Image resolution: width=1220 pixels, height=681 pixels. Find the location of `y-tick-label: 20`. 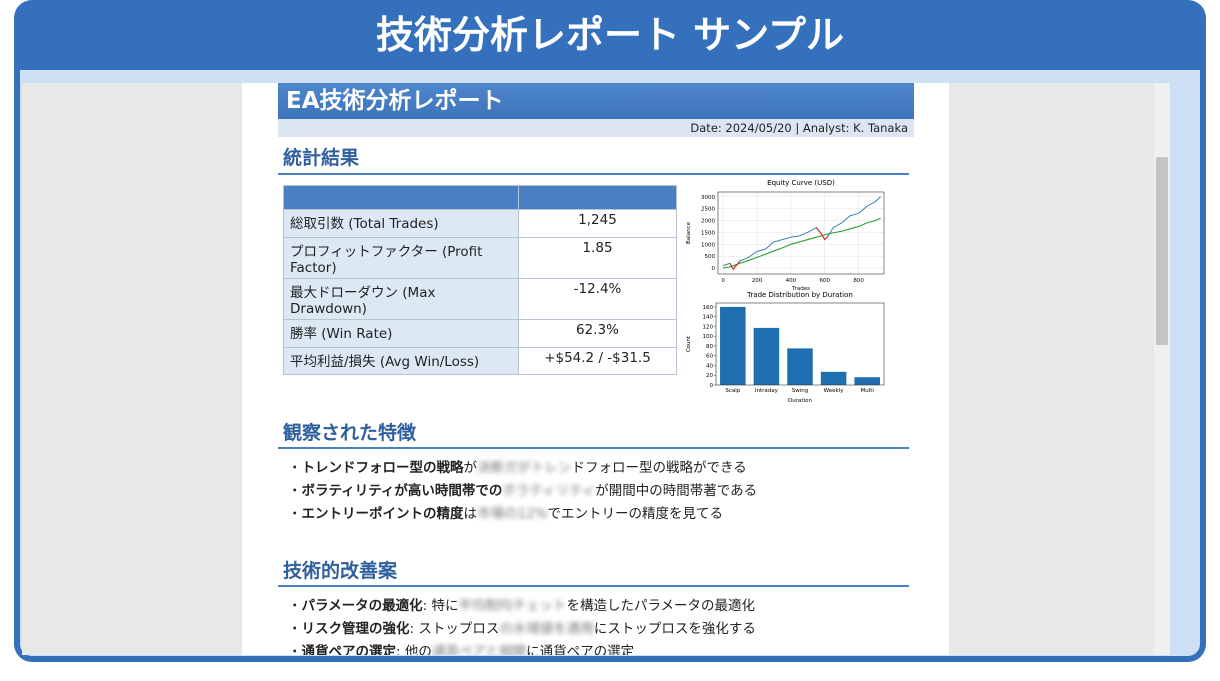

y-tick-label: 20 is located at coordinates (709, 376).